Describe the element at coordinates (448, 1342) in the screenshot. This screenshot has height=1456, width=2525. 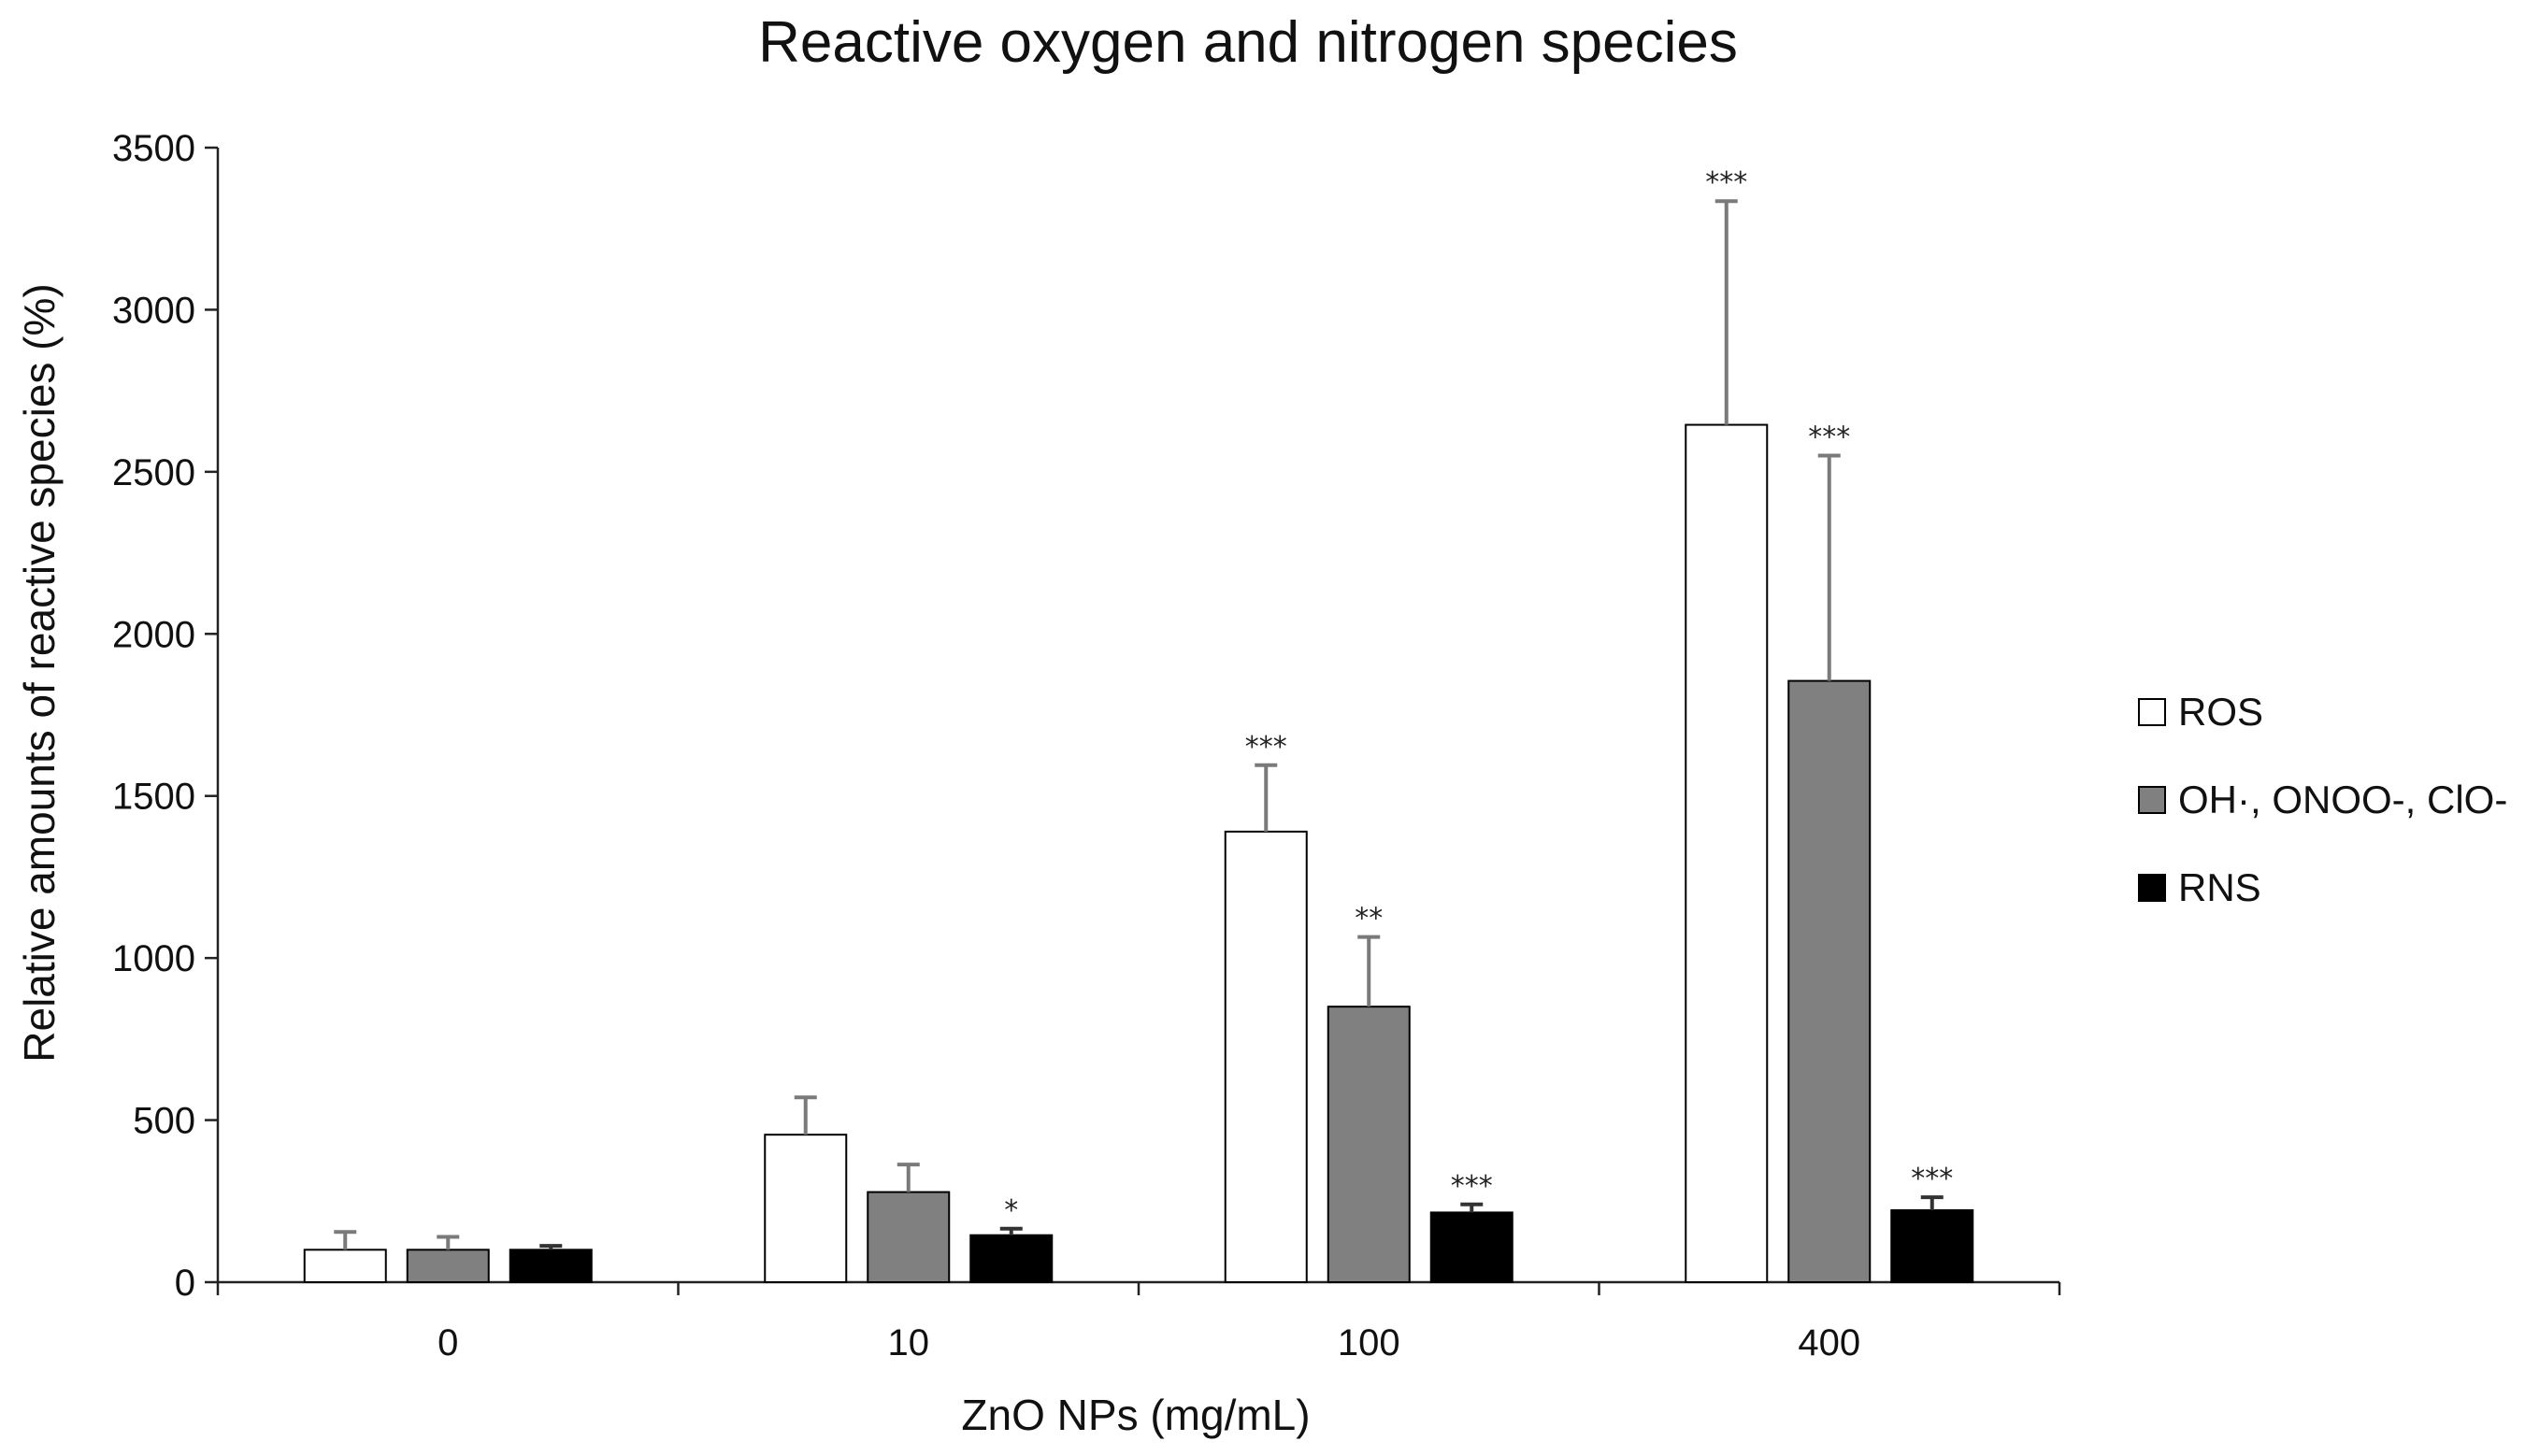
I see `x-tick-label: 0` at that location.